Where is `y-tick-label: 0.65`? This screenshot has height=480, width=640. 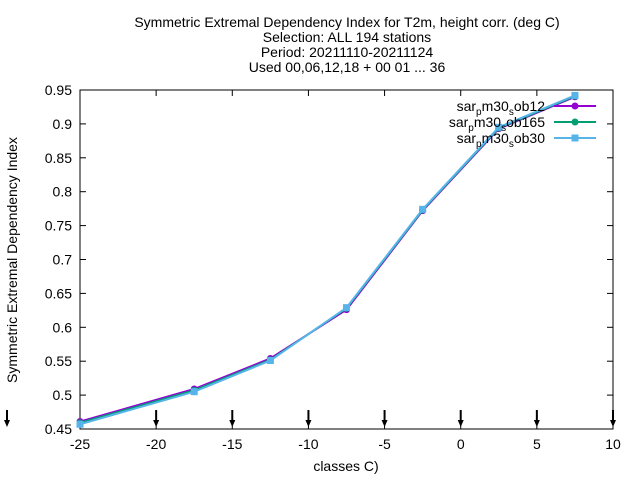
y-tick-label: 0.65 is located at coordinates (58, 293).